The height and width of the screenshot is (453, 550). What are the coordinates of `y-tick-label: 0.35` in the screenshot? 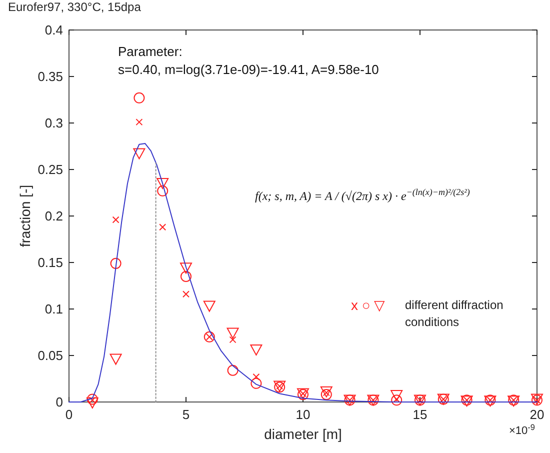 It's located at (50, 76).